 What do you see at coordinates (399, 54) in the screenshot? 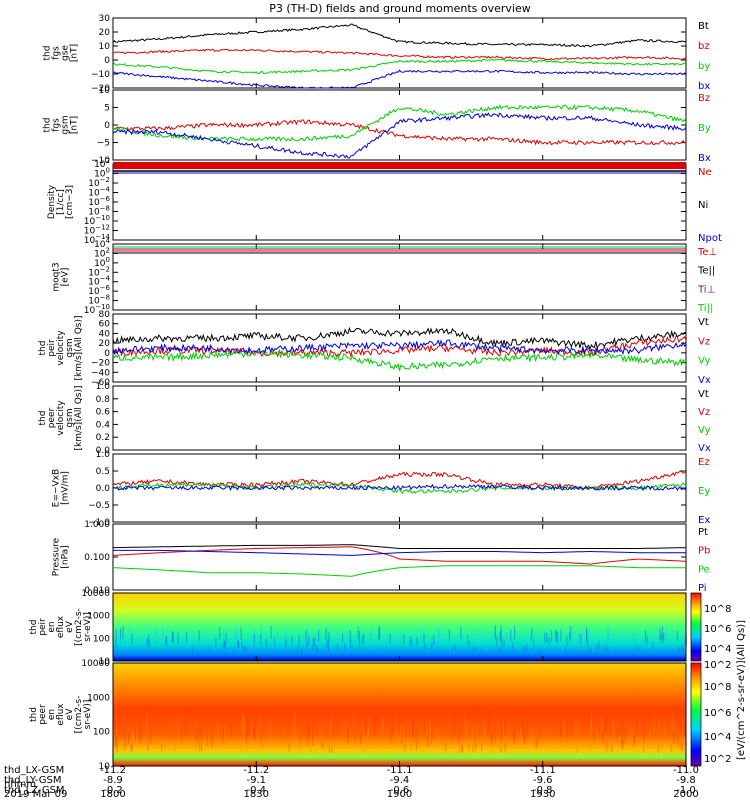
I see `series-line-bz` at bounding box center [399, 54].